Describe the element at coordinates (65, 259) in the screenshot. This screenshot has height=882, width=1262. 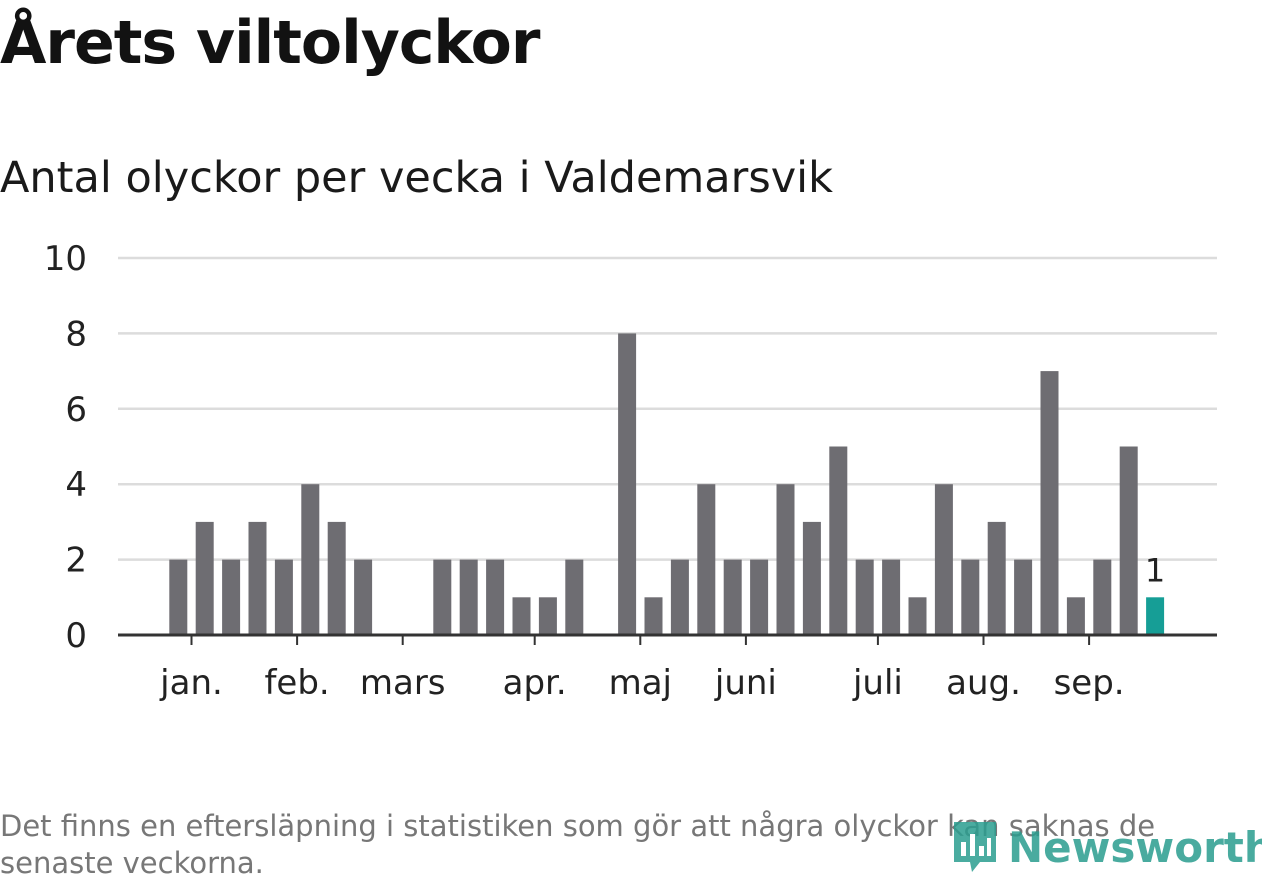
I see `y-tick-label: 10` at that location.